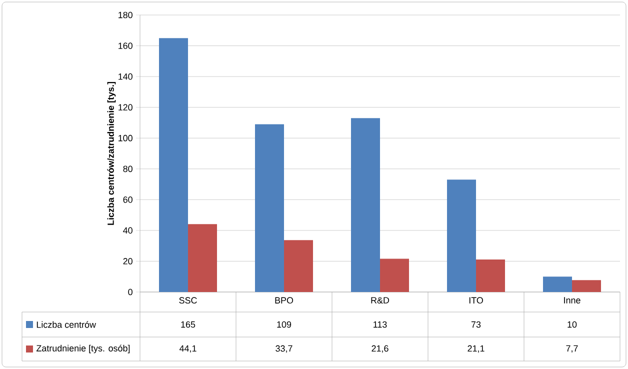  I want to click on y-tick-label: 180, so click(125, 15).